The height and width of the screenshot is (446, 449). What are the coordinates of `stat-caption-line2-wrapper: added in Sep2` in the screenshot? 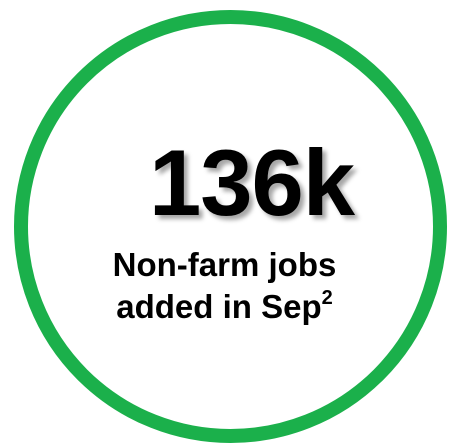 It's located at (224, 307).